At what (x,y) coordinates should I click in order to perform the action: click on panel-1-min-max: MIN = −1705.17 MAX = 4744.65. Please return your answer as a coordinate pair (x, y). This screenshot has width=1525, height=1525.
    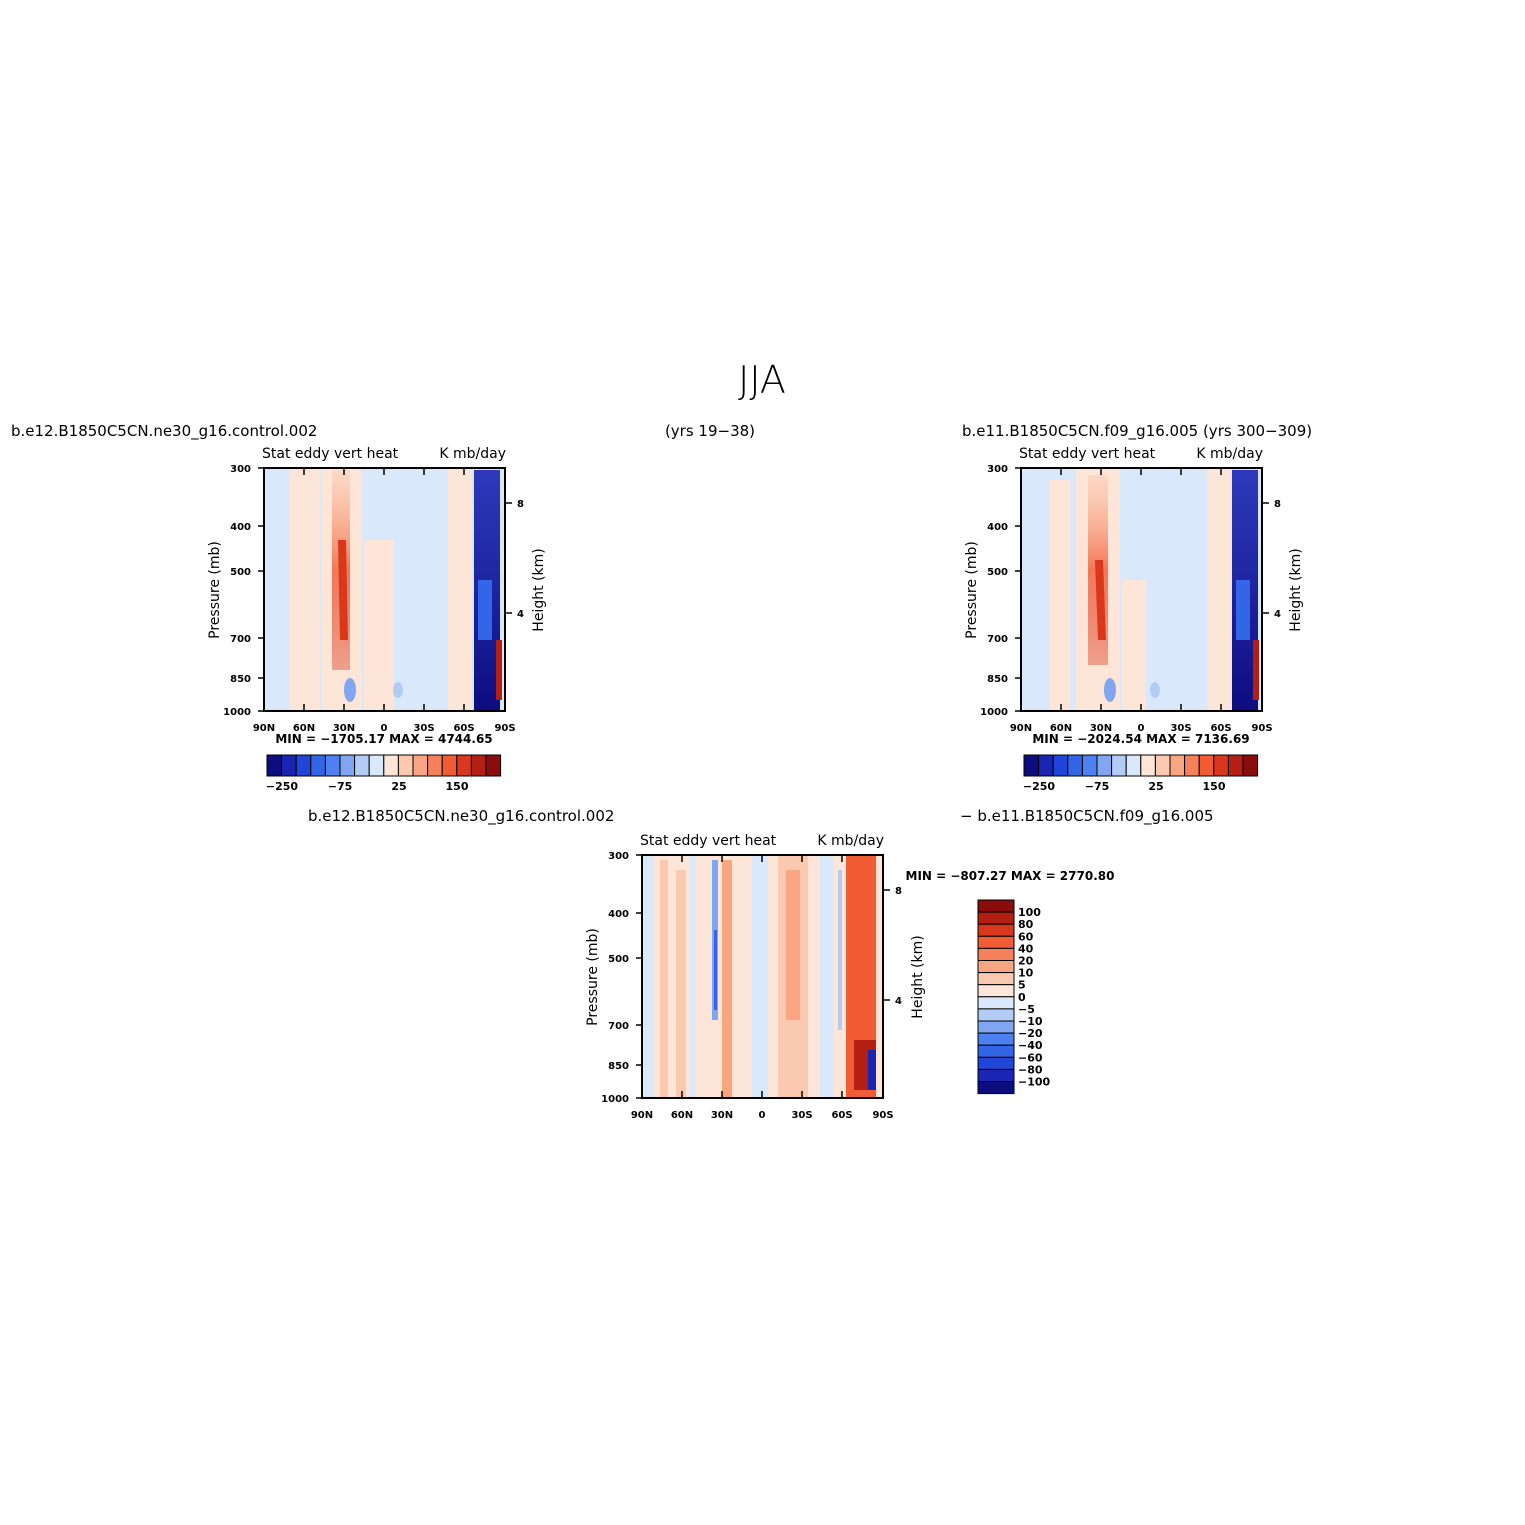
    Looking at the image, I should click on (383, 739).